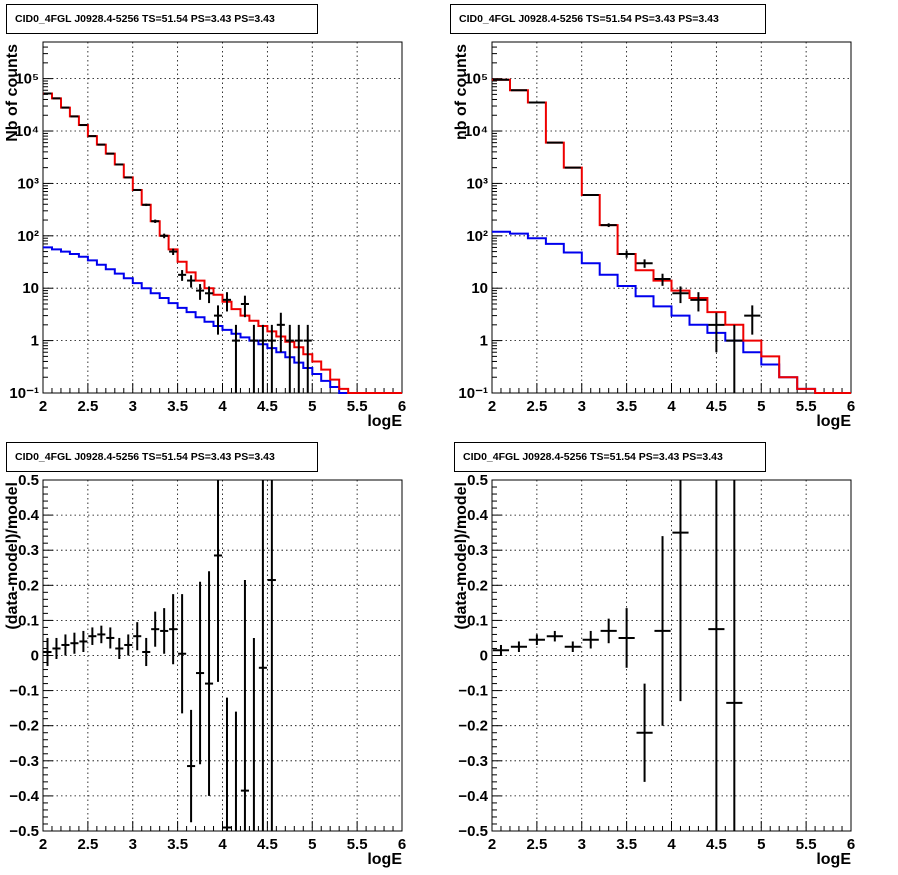 Image resolution: width=898 pixels, height=875 pixels. I want to click on x-tick-label-bottom-right: 2, so click(492, 844).